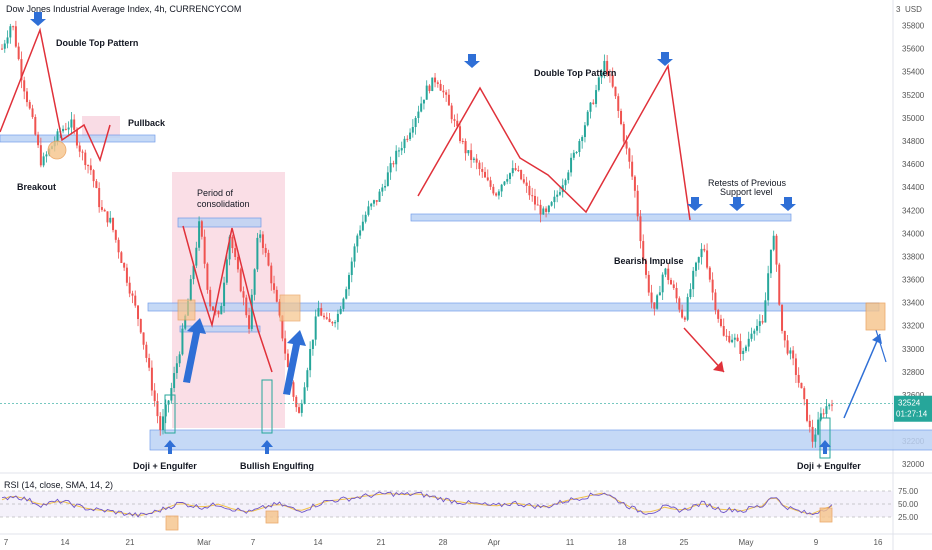 Image resolution: width=932 pixels, height=550 pixels. Describe the element at coordinates (913, 233) in the screenshot. I see `y-tick-label: 34000` at that location.